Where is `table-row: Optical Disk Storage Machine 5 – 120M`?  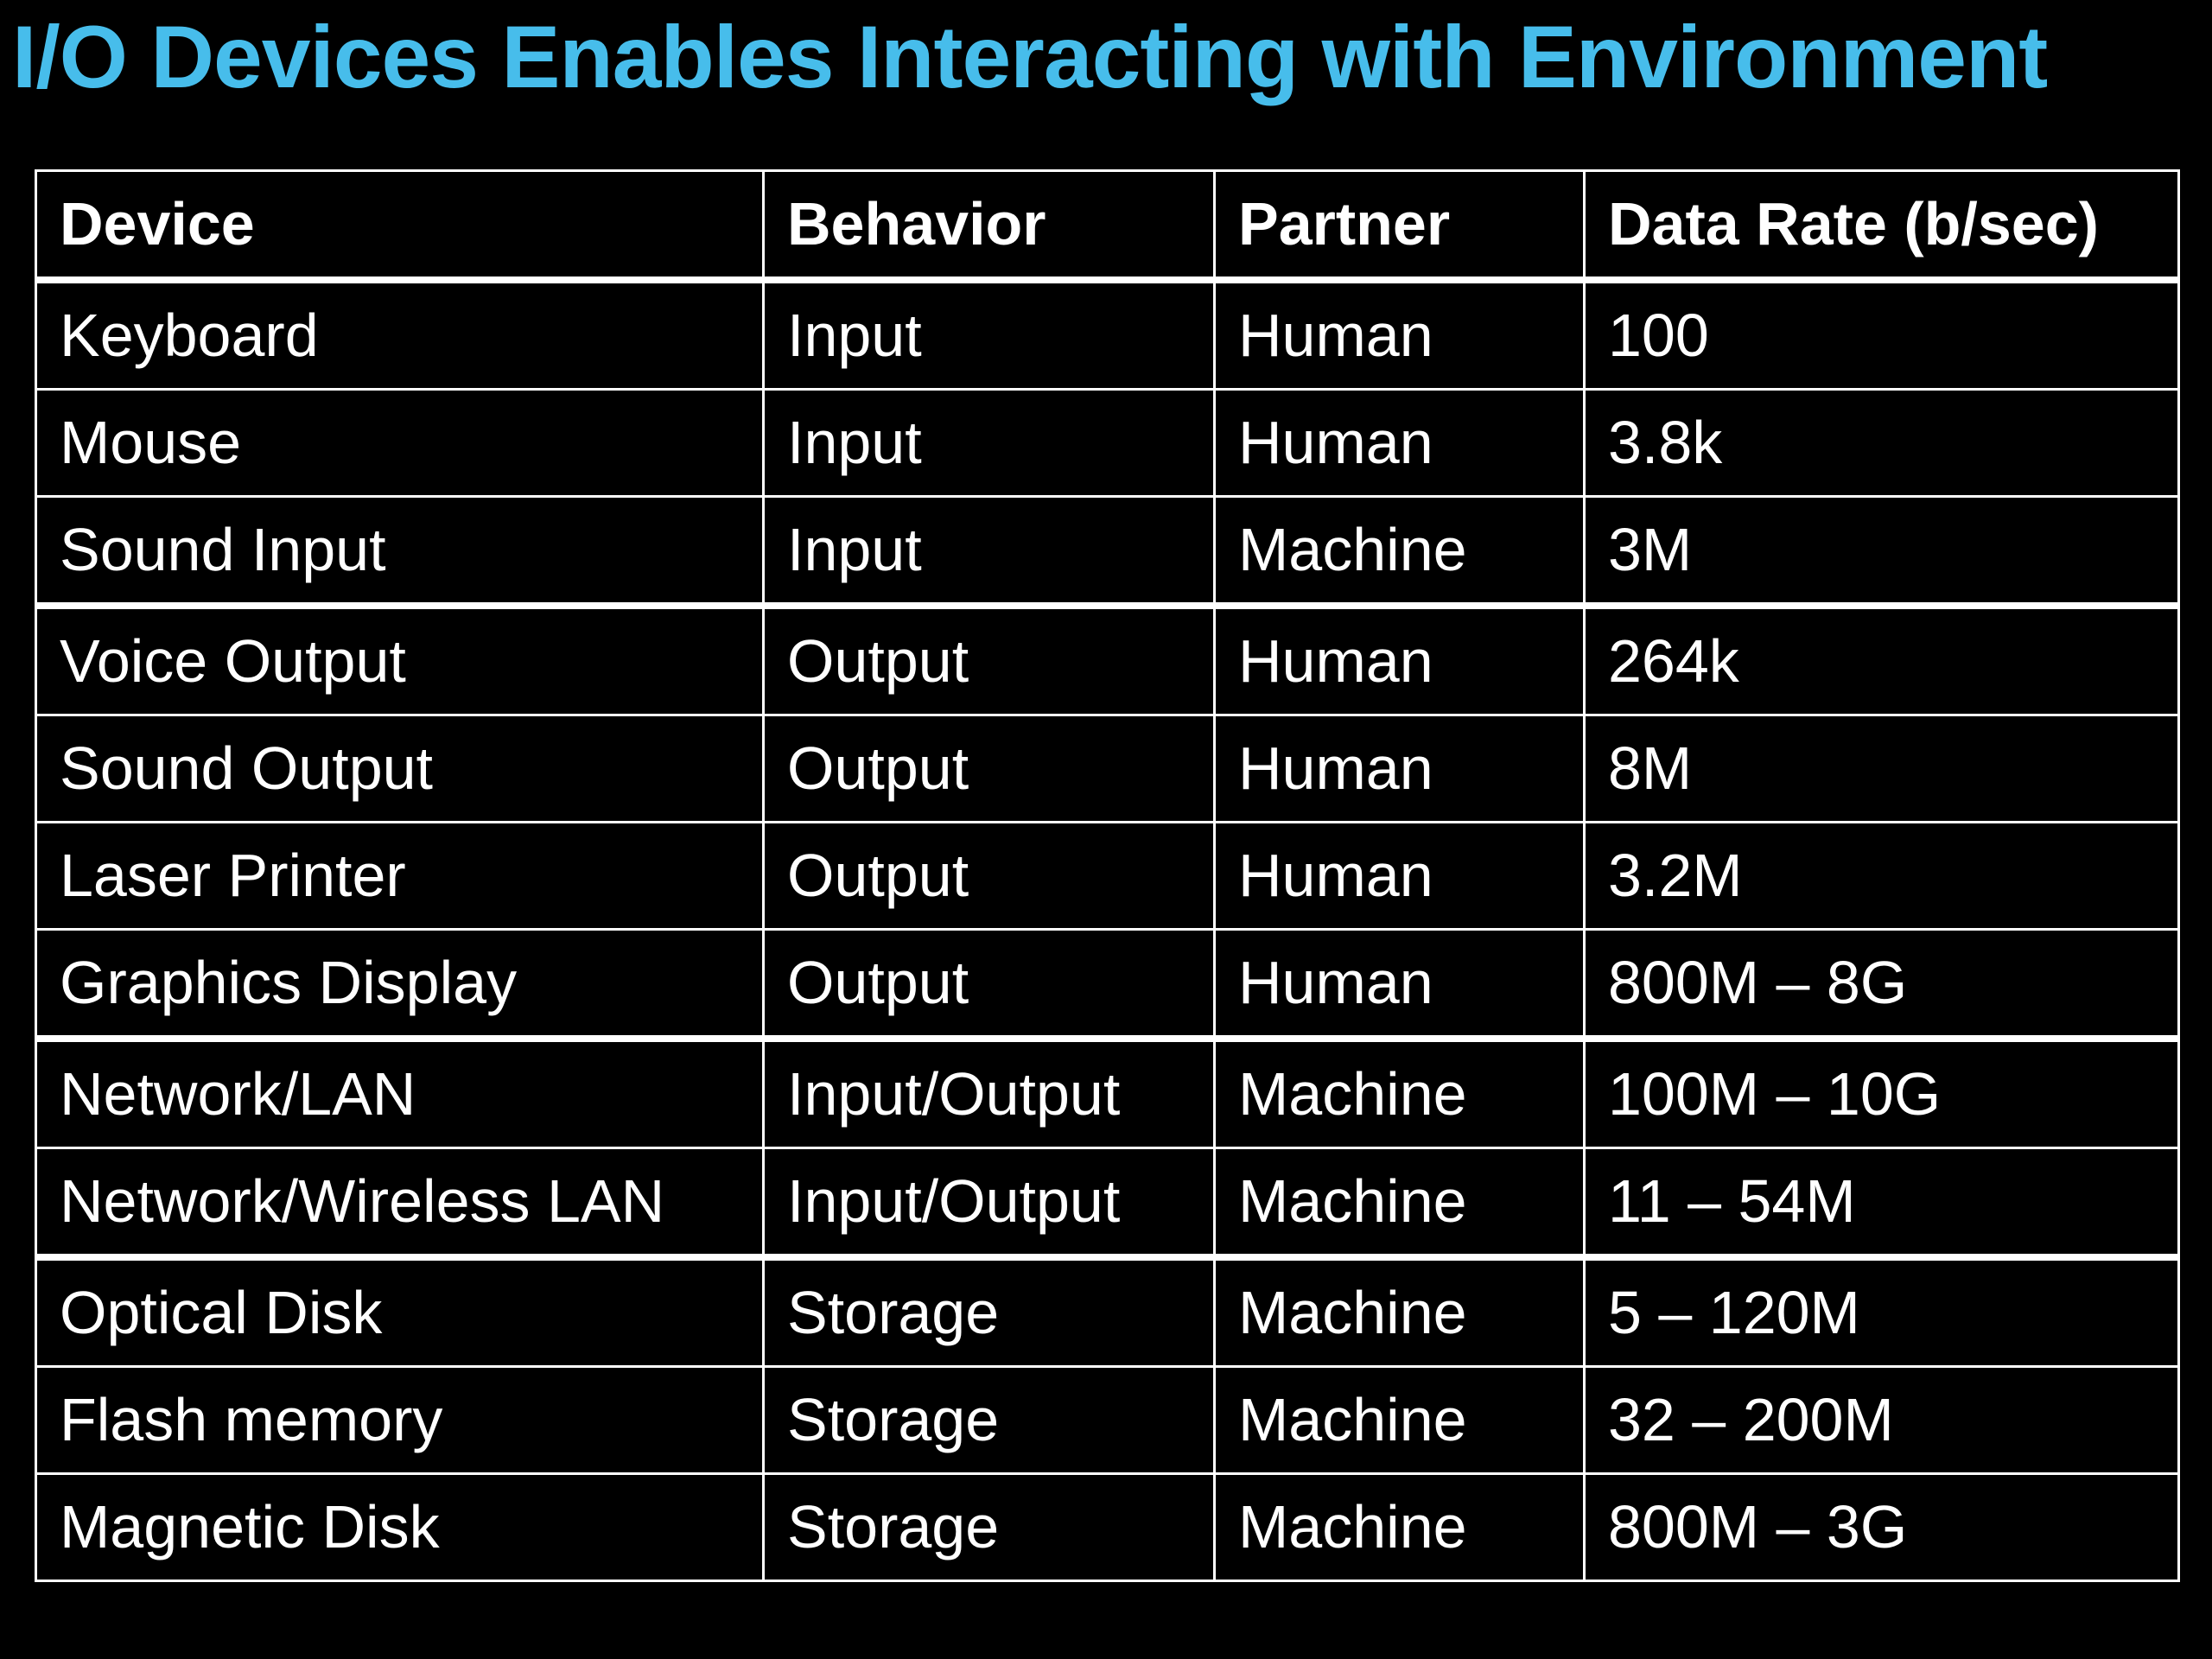
table-row: Optical Disk Storage Machine 5 – 120M is located at coordinates (1107, 1311).